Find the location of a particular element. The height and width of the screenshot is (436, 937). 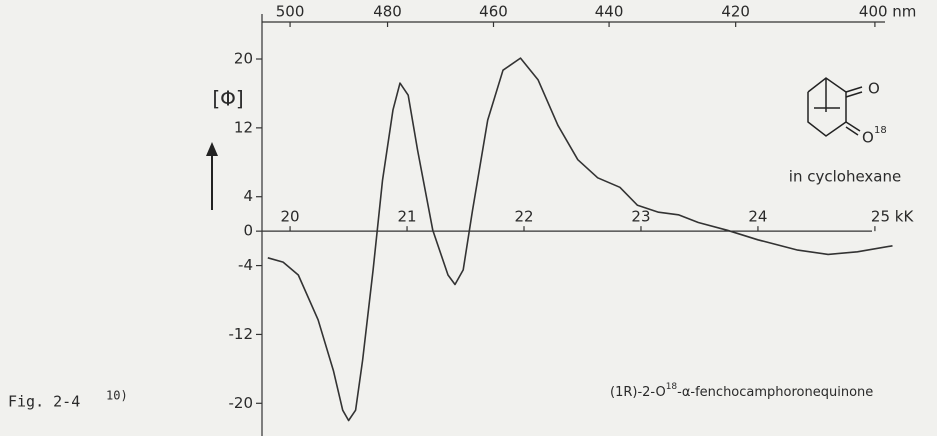

x2-tick-label: 480 is located at coordinates (387, 12).